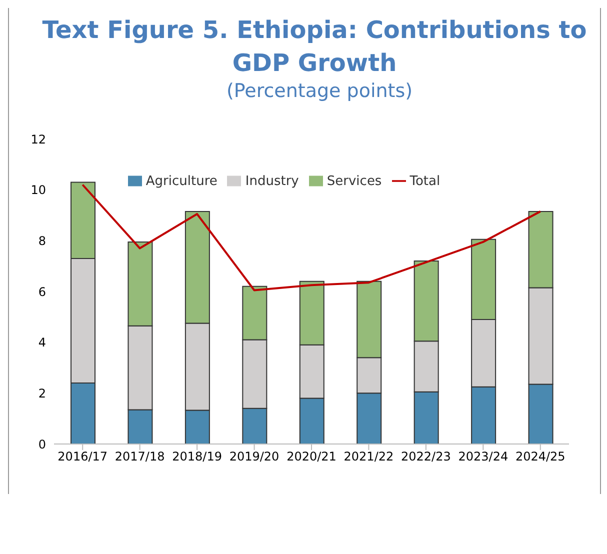  What do you see at coordinates (197, 457) in the screenshot?
I see `x-tick-label: 2018/19` at bounding box center [197, 457].